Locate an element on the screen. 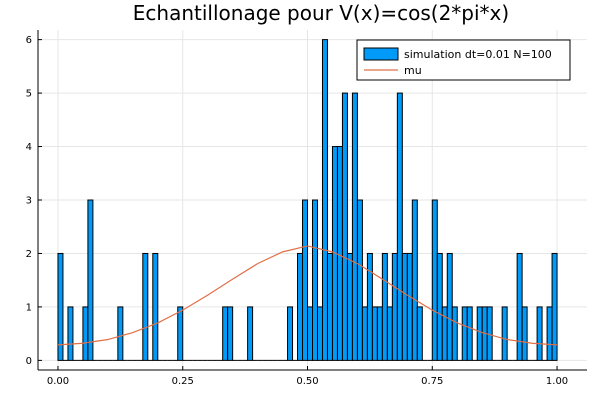 Image resolution: width=600 pixels, height=400 pixels. y-tick-label: 3 is located at coordinates (29, 201).